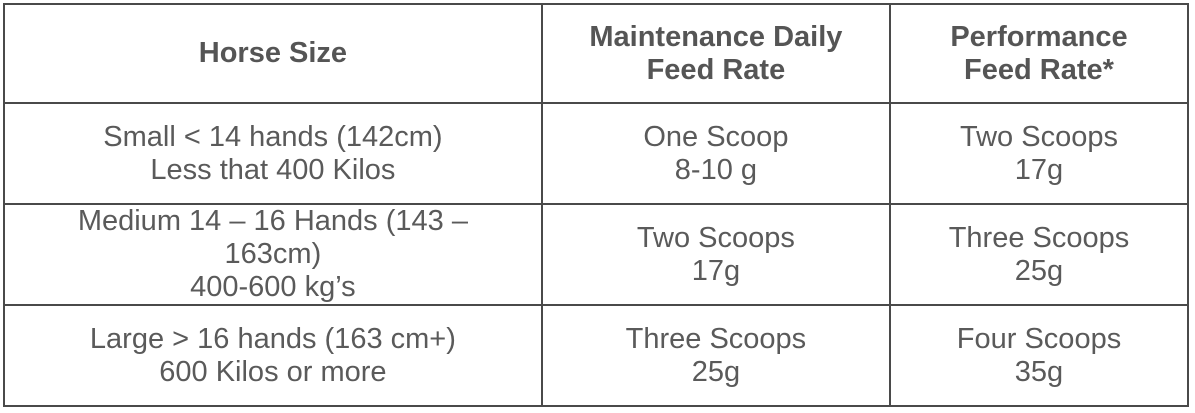 Image resolution: width=1195 pixels, height=413 pixels. I want to click on header-performance-feed-rate: Performance Feed Rate*, so click(1039, 53).